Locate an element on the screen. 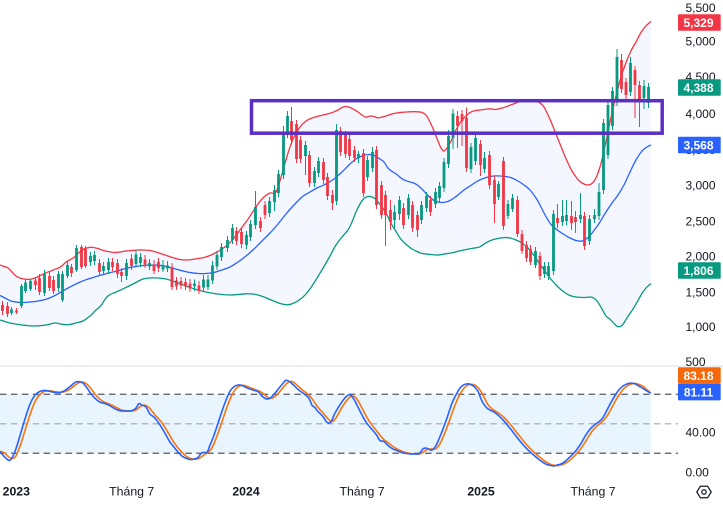 This screenshot has width=723, height=510. svg-text: 3,568 is located at coordinates (698, 145).